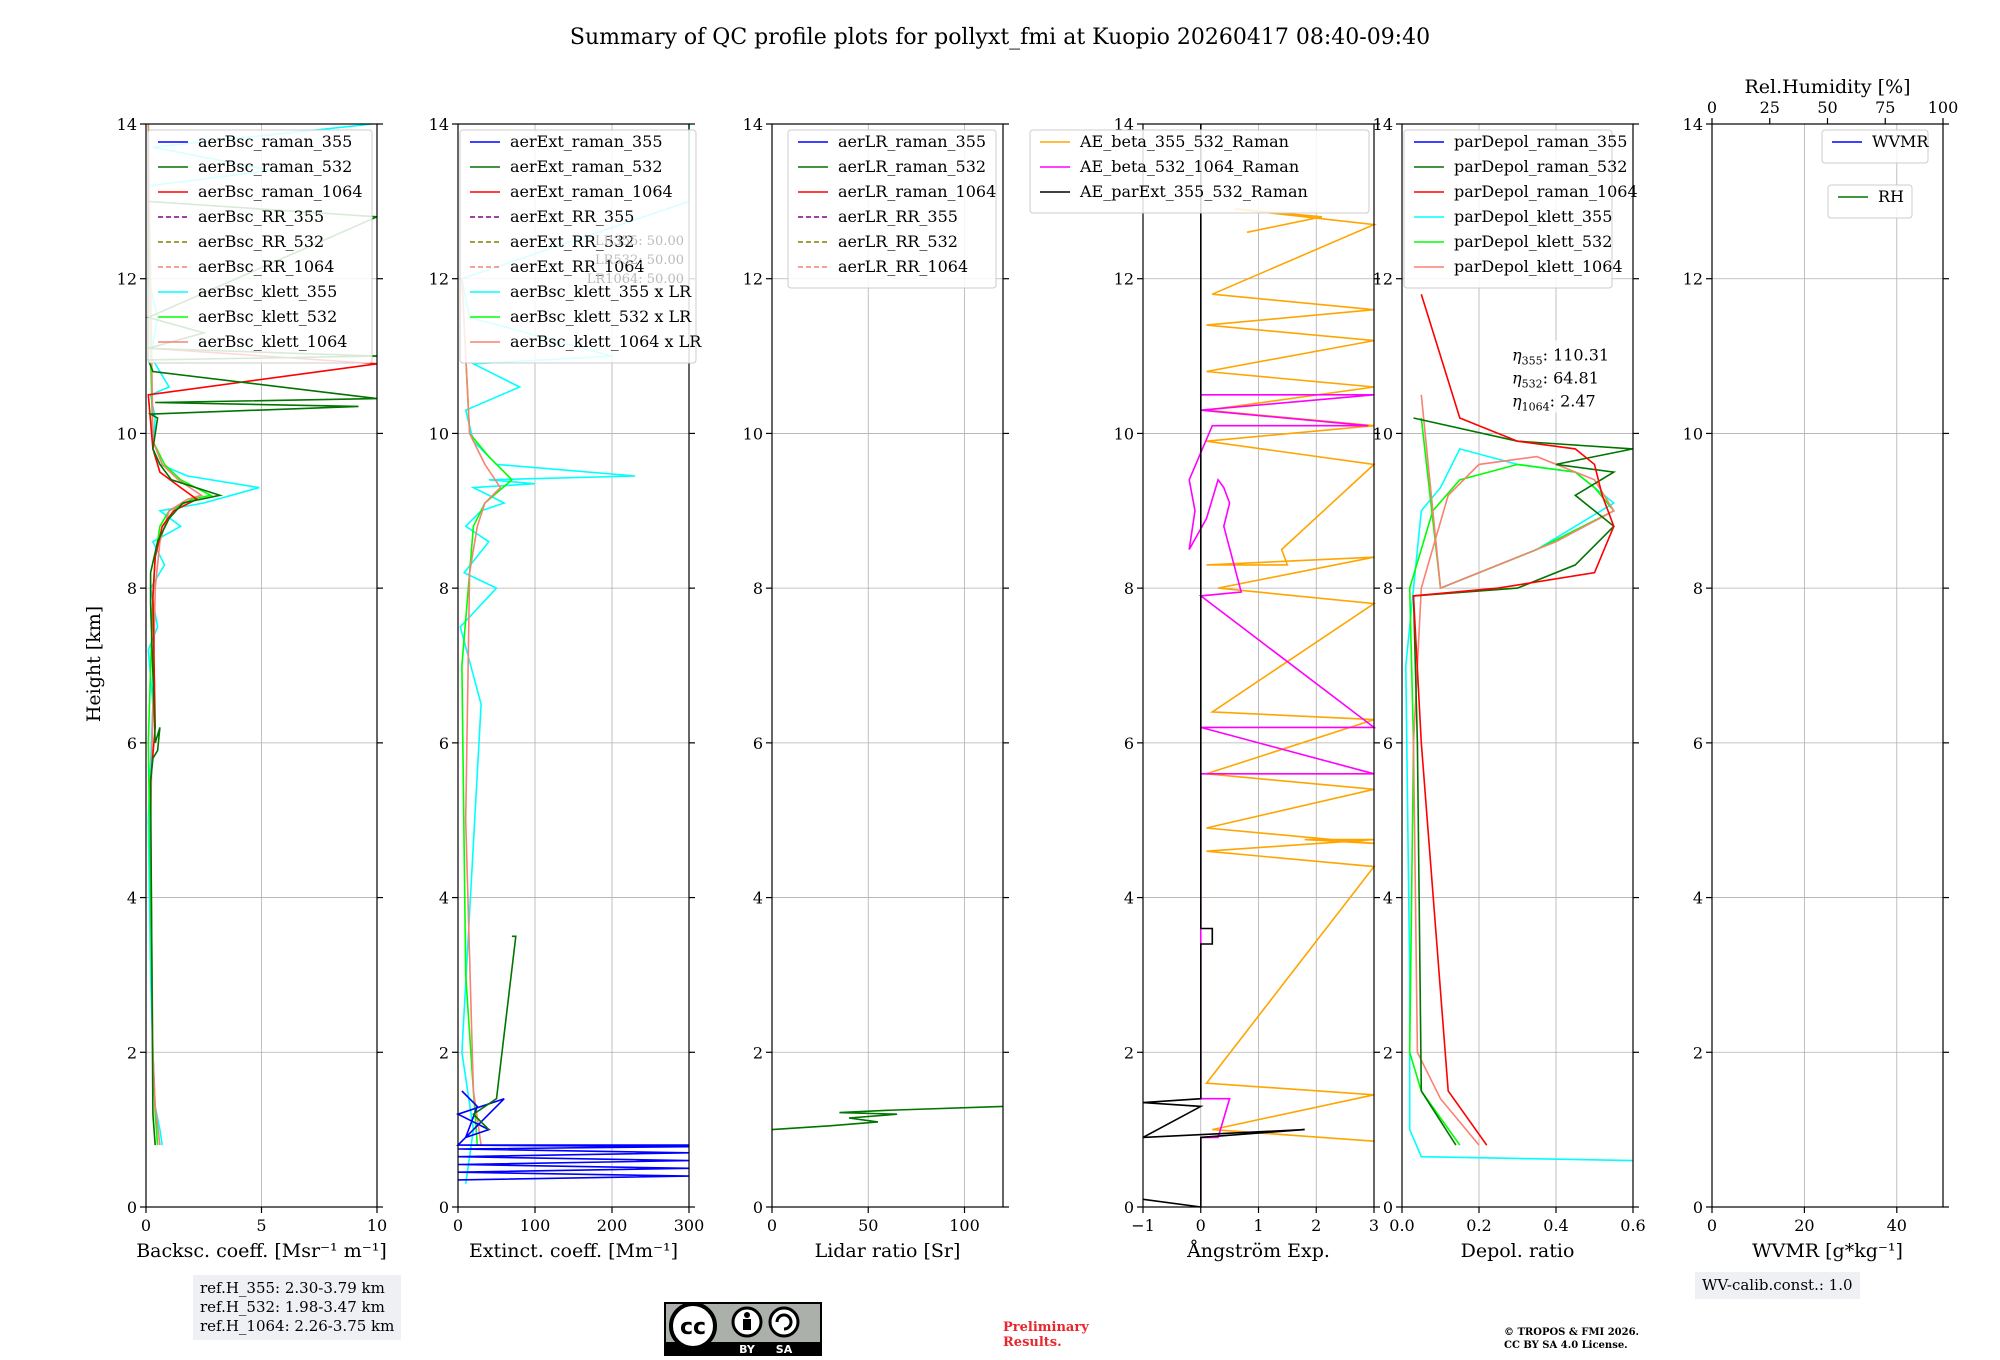 Image resolution: width=2000 pixels, height=1360 pixels. I want to click on legend-entry: aerBsc_RR_532, so click(261, 241).